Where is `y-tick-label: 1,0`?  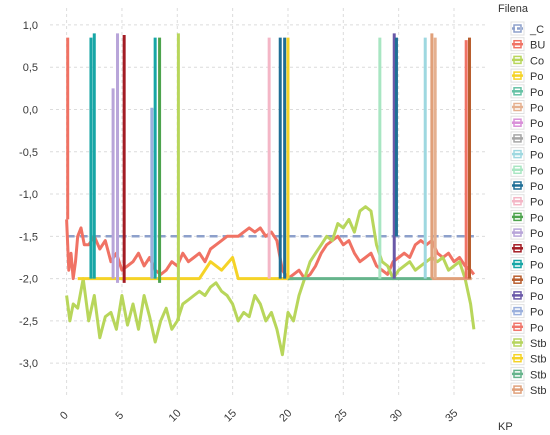 y-tick-label: 1,0 is located at coordinates (30, 26).